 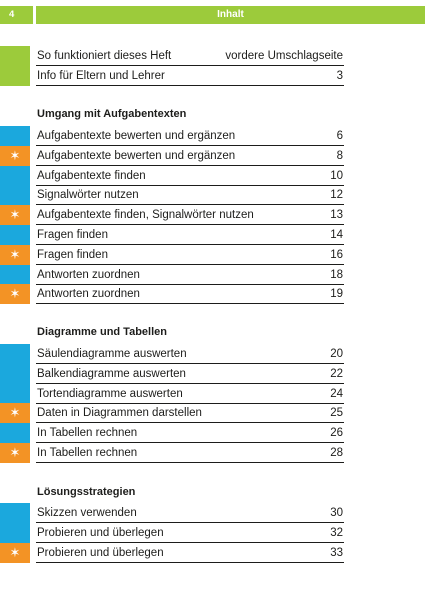 What do you see at coordinates (16, 15) in the screenshot?
I see `page-number: 4` at bounding box center [16, 15].